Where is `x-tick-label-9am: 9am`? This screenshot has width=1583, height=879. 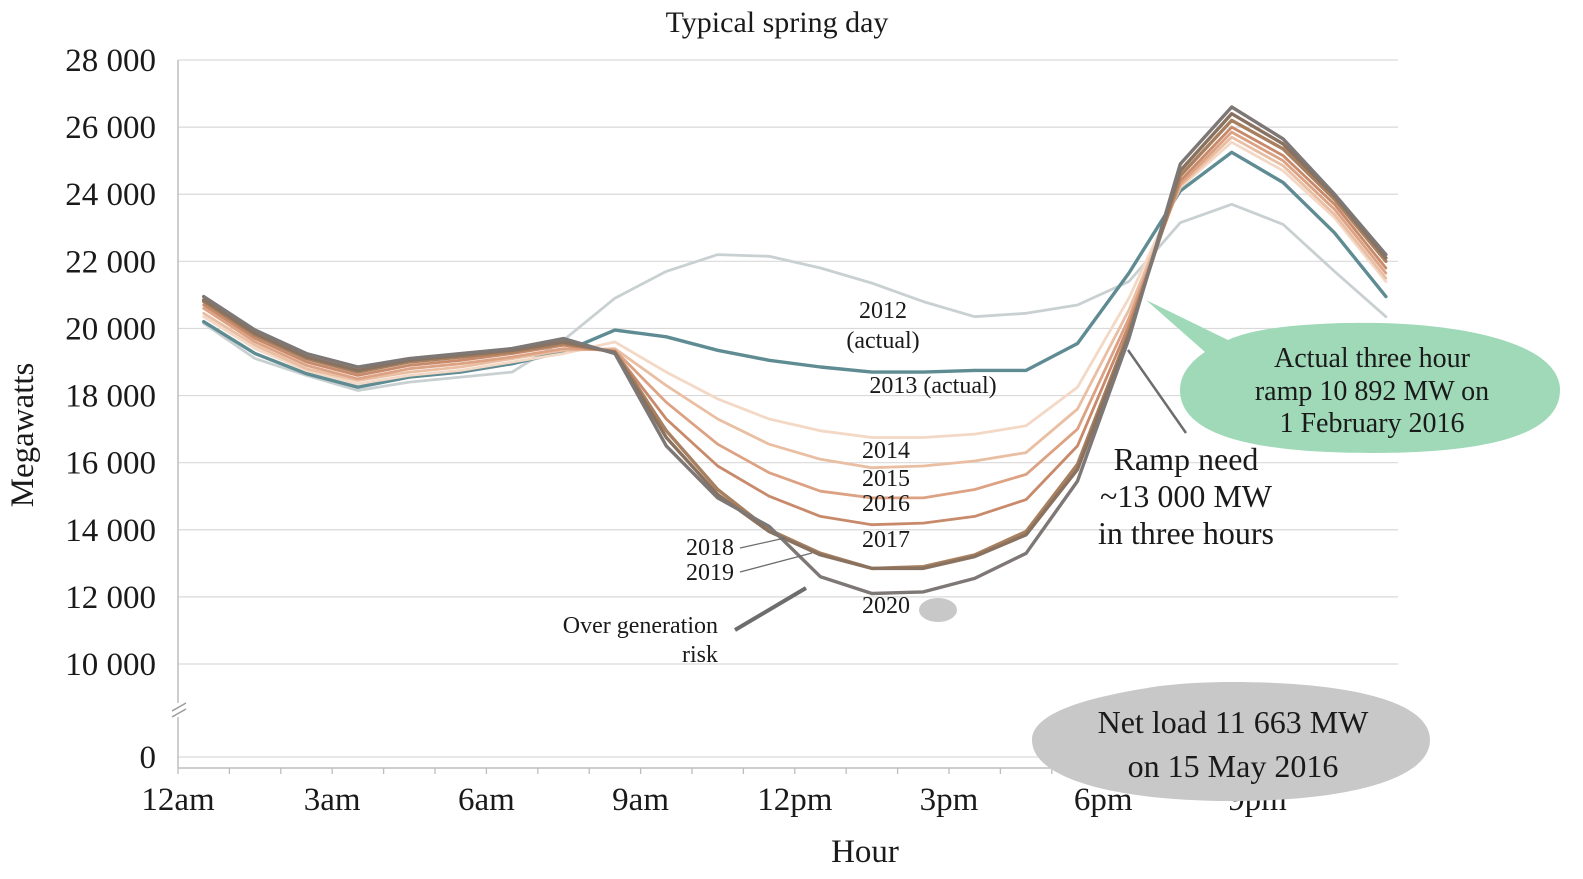
x-tick-label-9am: 9am is located at coordinates (640, 800).